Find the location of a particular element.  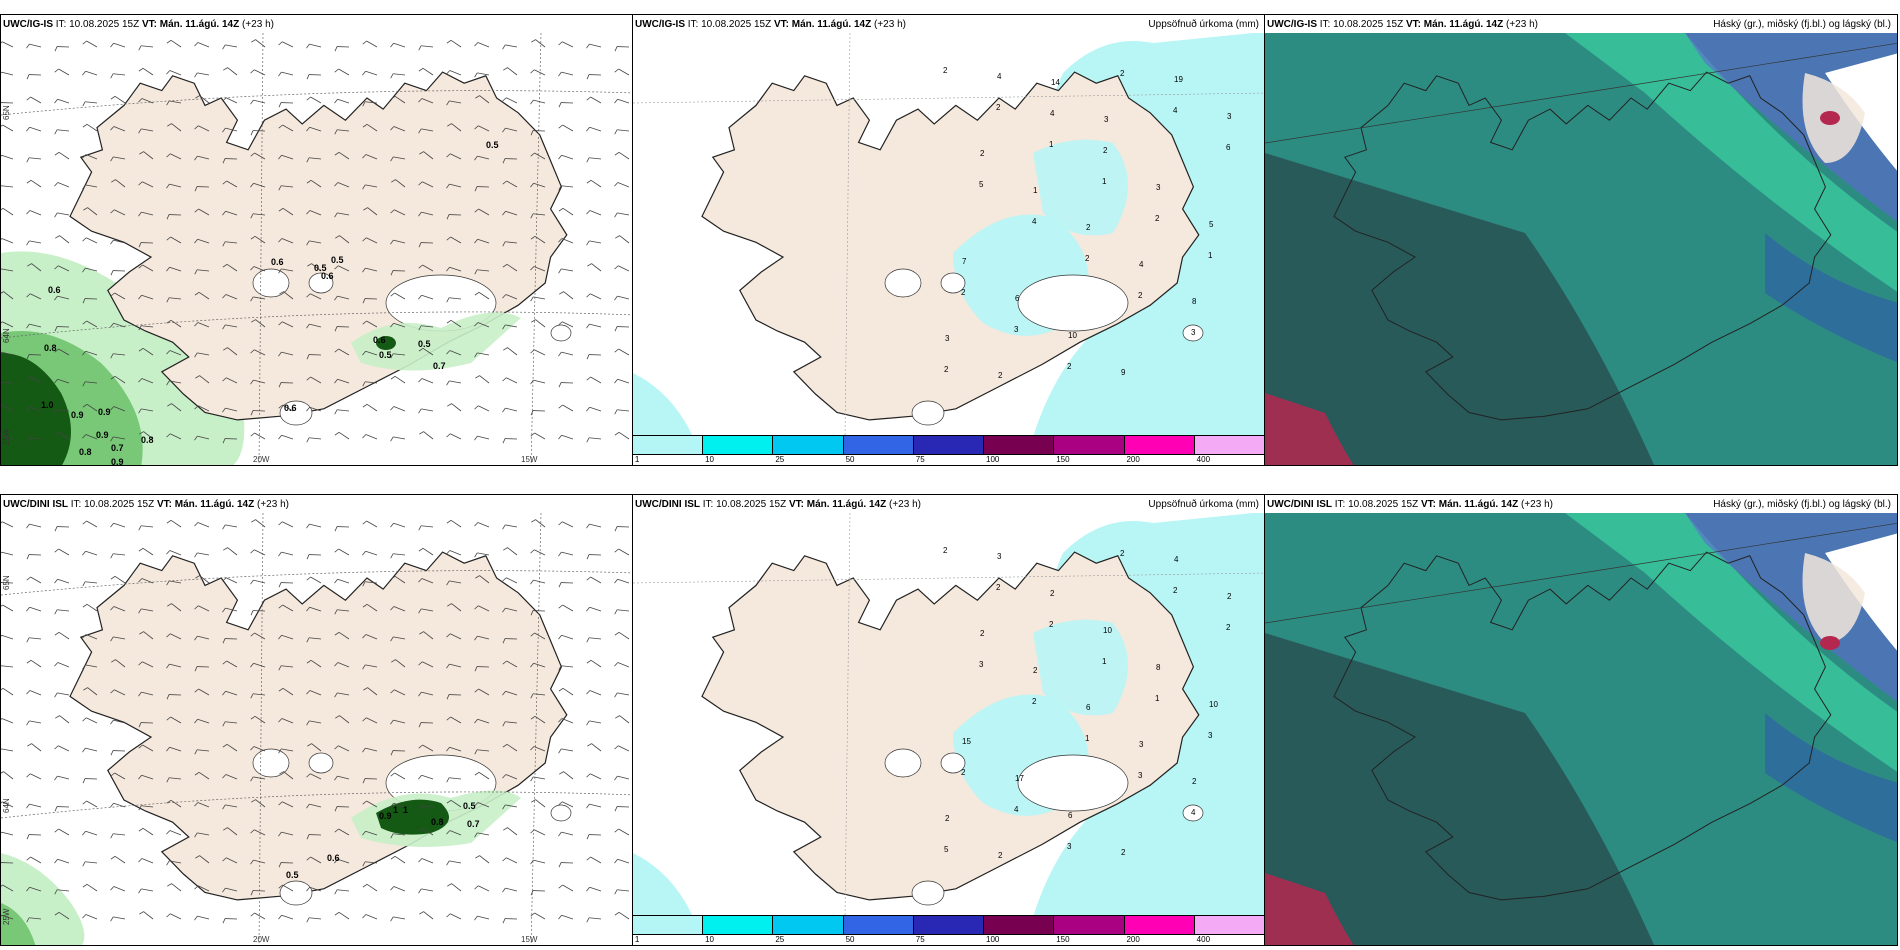

legend-ticks: 1 10 25 50 75 100 150 200 400 is located at coordinates (949, 939).